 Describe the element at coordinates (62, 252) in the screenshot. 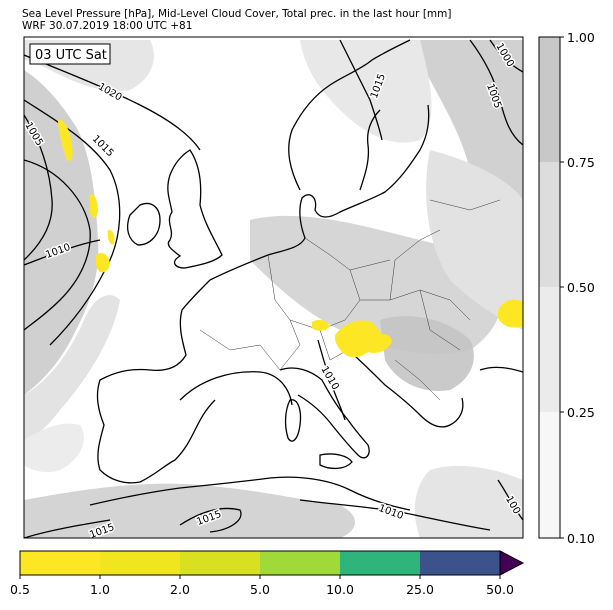

I see `isobar-1010-west-label` at that location.